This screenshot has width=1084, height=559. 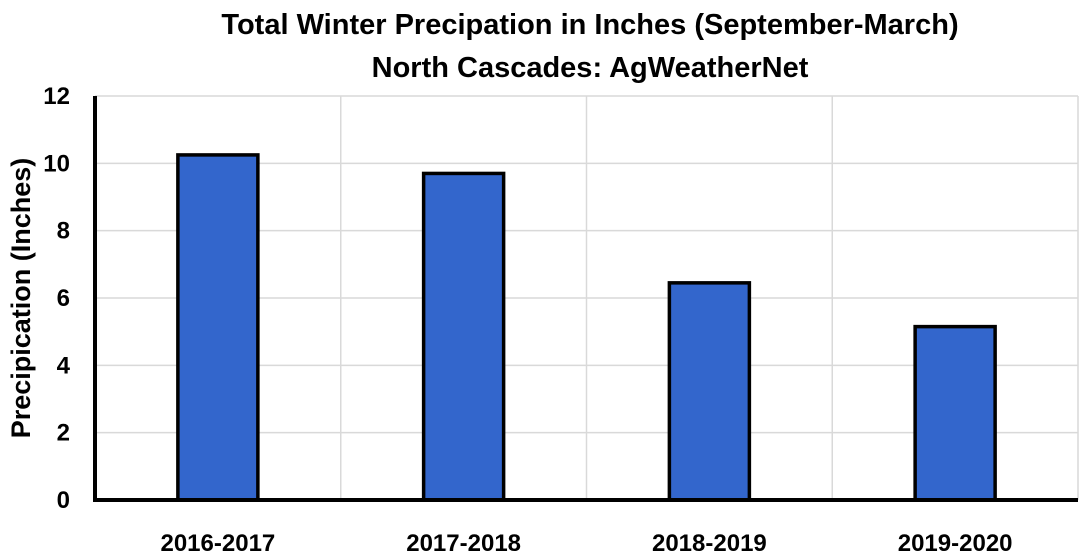 What do you see at coordinates (56, 298) in the screenshot?
I see `y-tick-labels: 0 2 4 6 8 10 12` at bounding box center [56, 298].